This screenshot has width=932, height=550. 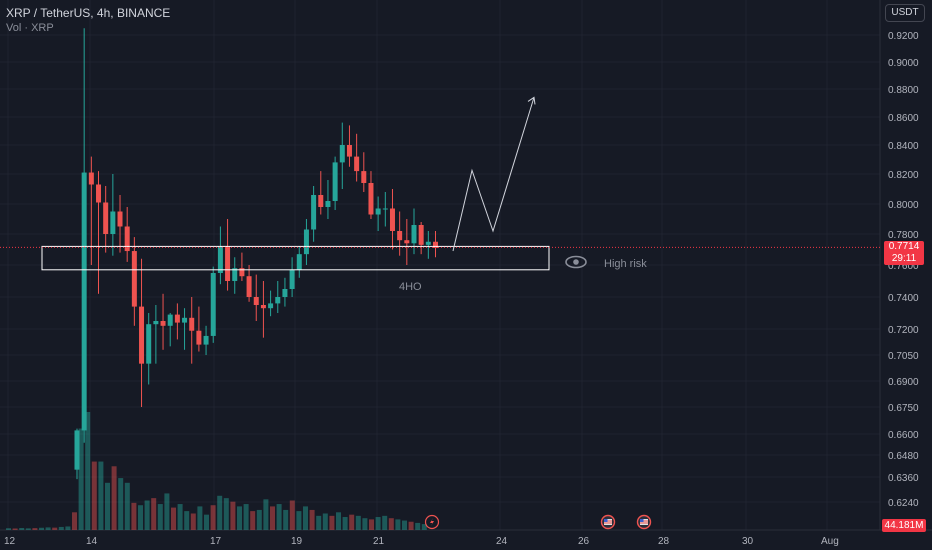 I want to click on zone-label: 4HO, so click(x=410, y=287).